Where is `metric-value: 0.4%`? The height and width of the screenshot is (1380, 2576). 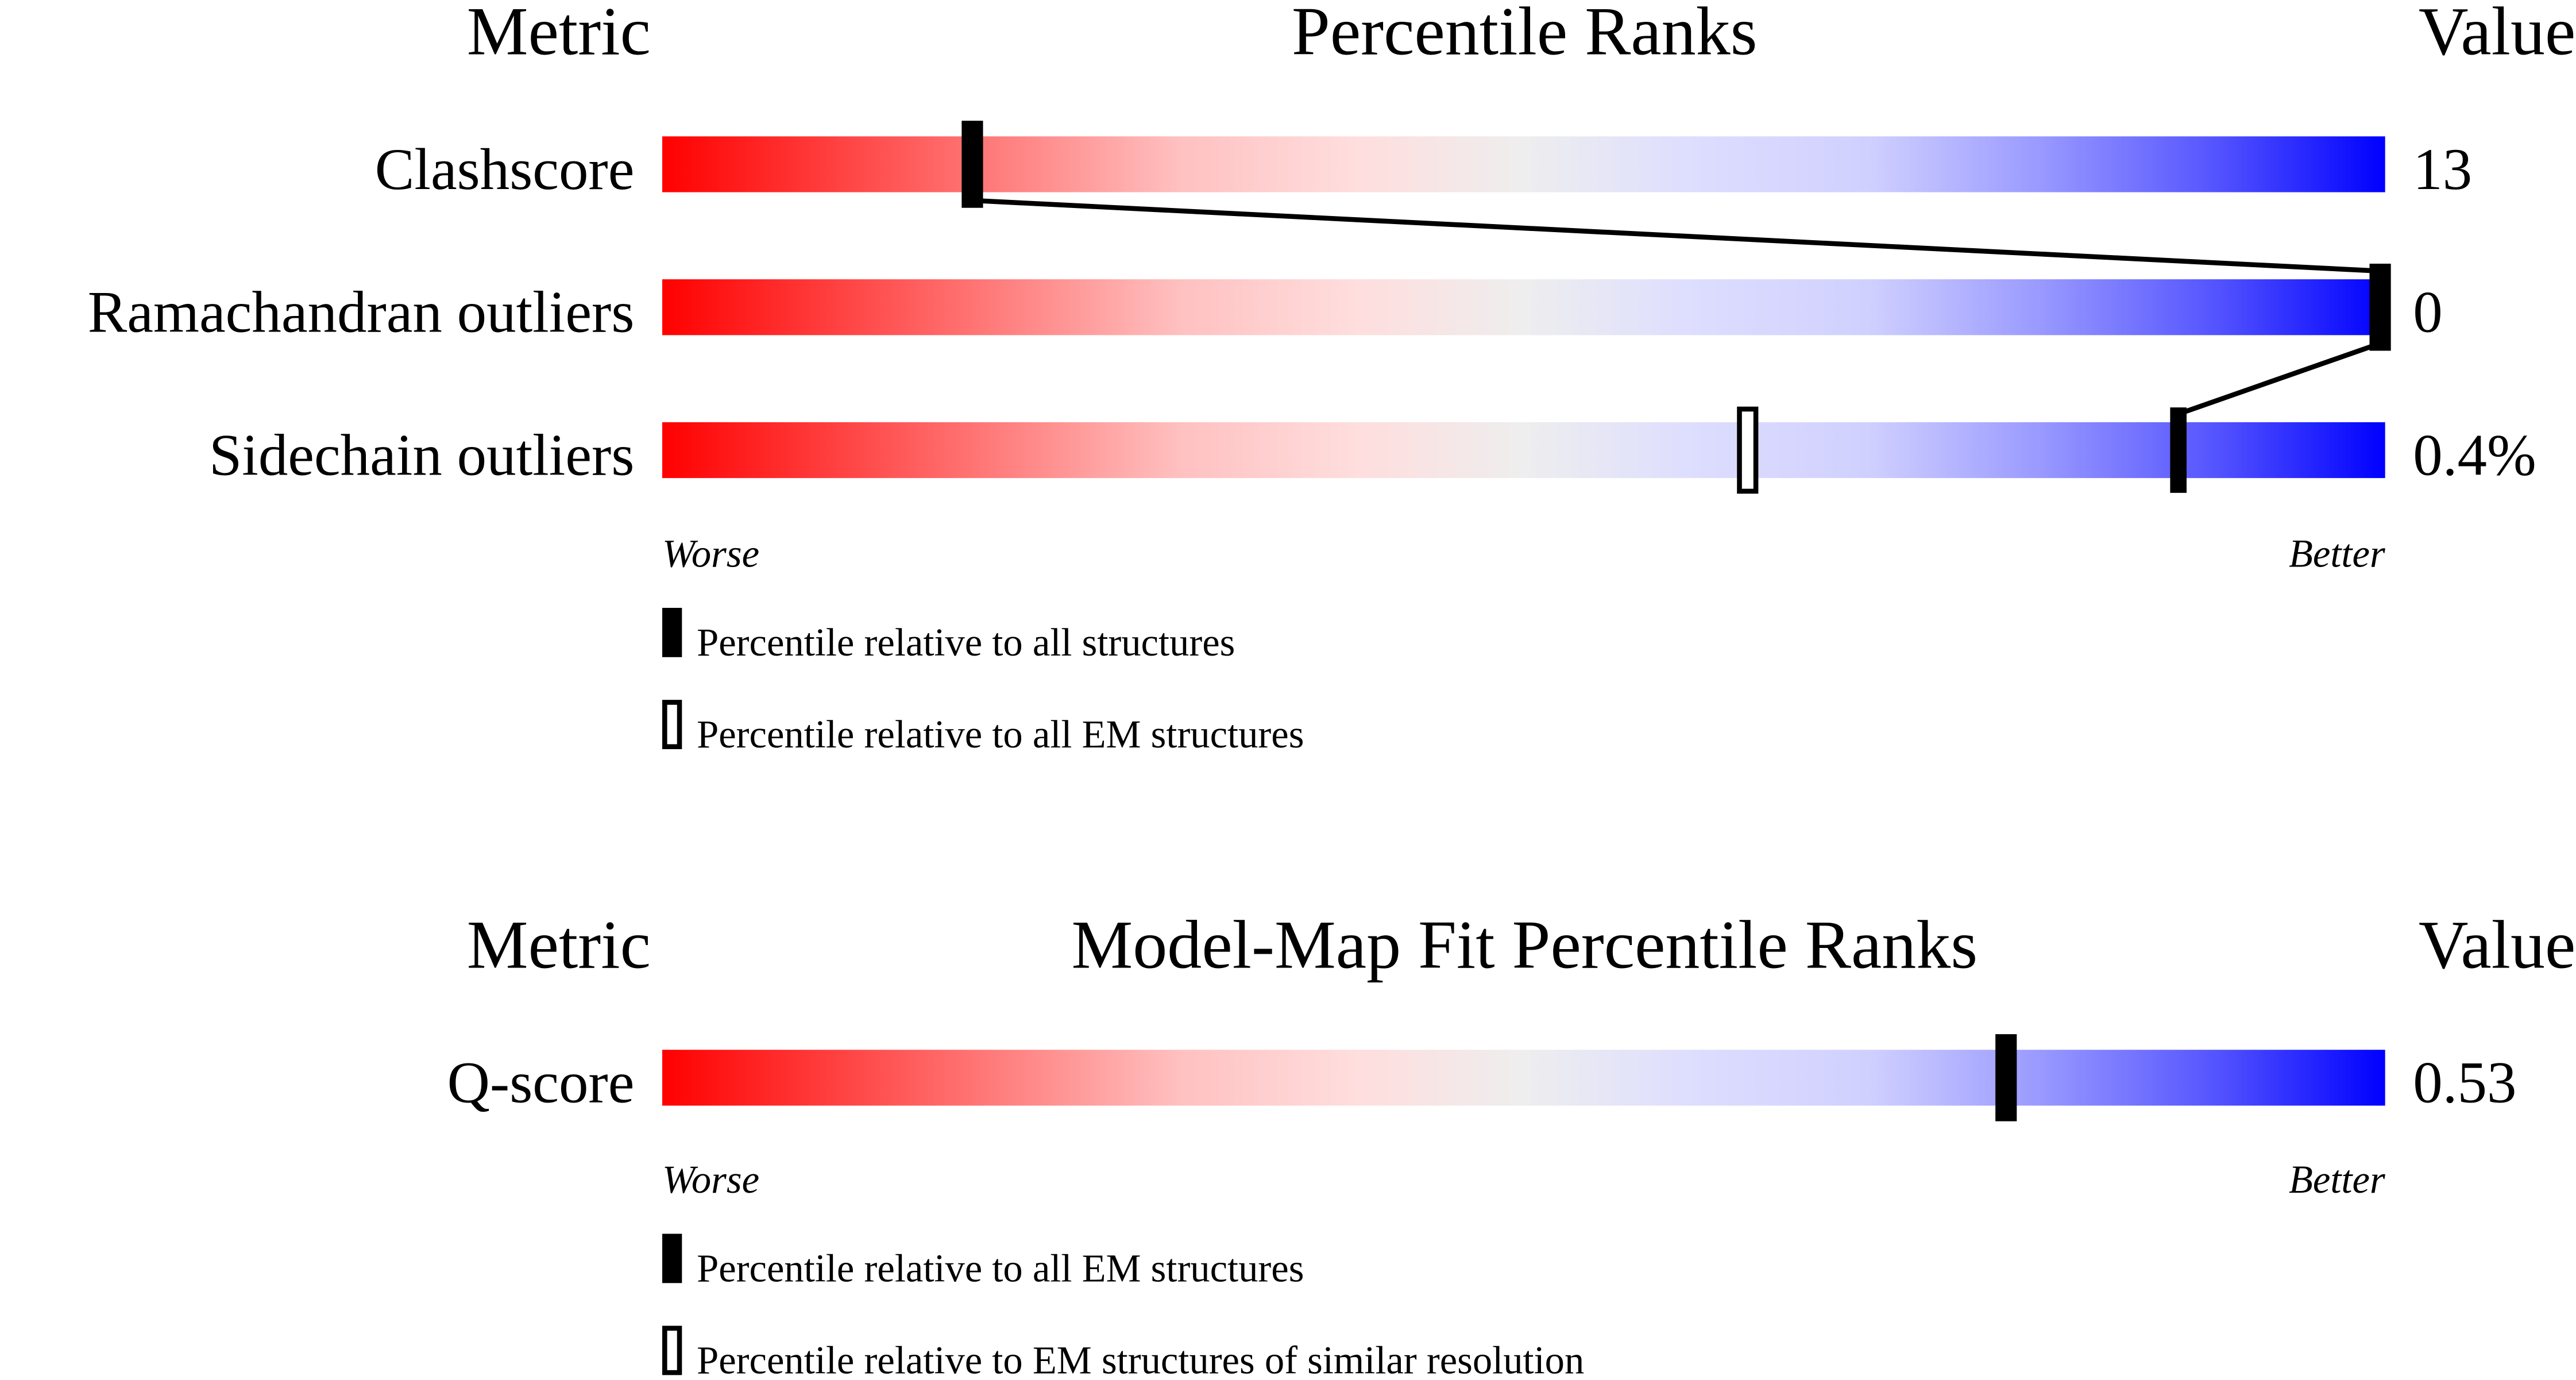 metric-value: 0.4% is located at coordinates (2474, 455).